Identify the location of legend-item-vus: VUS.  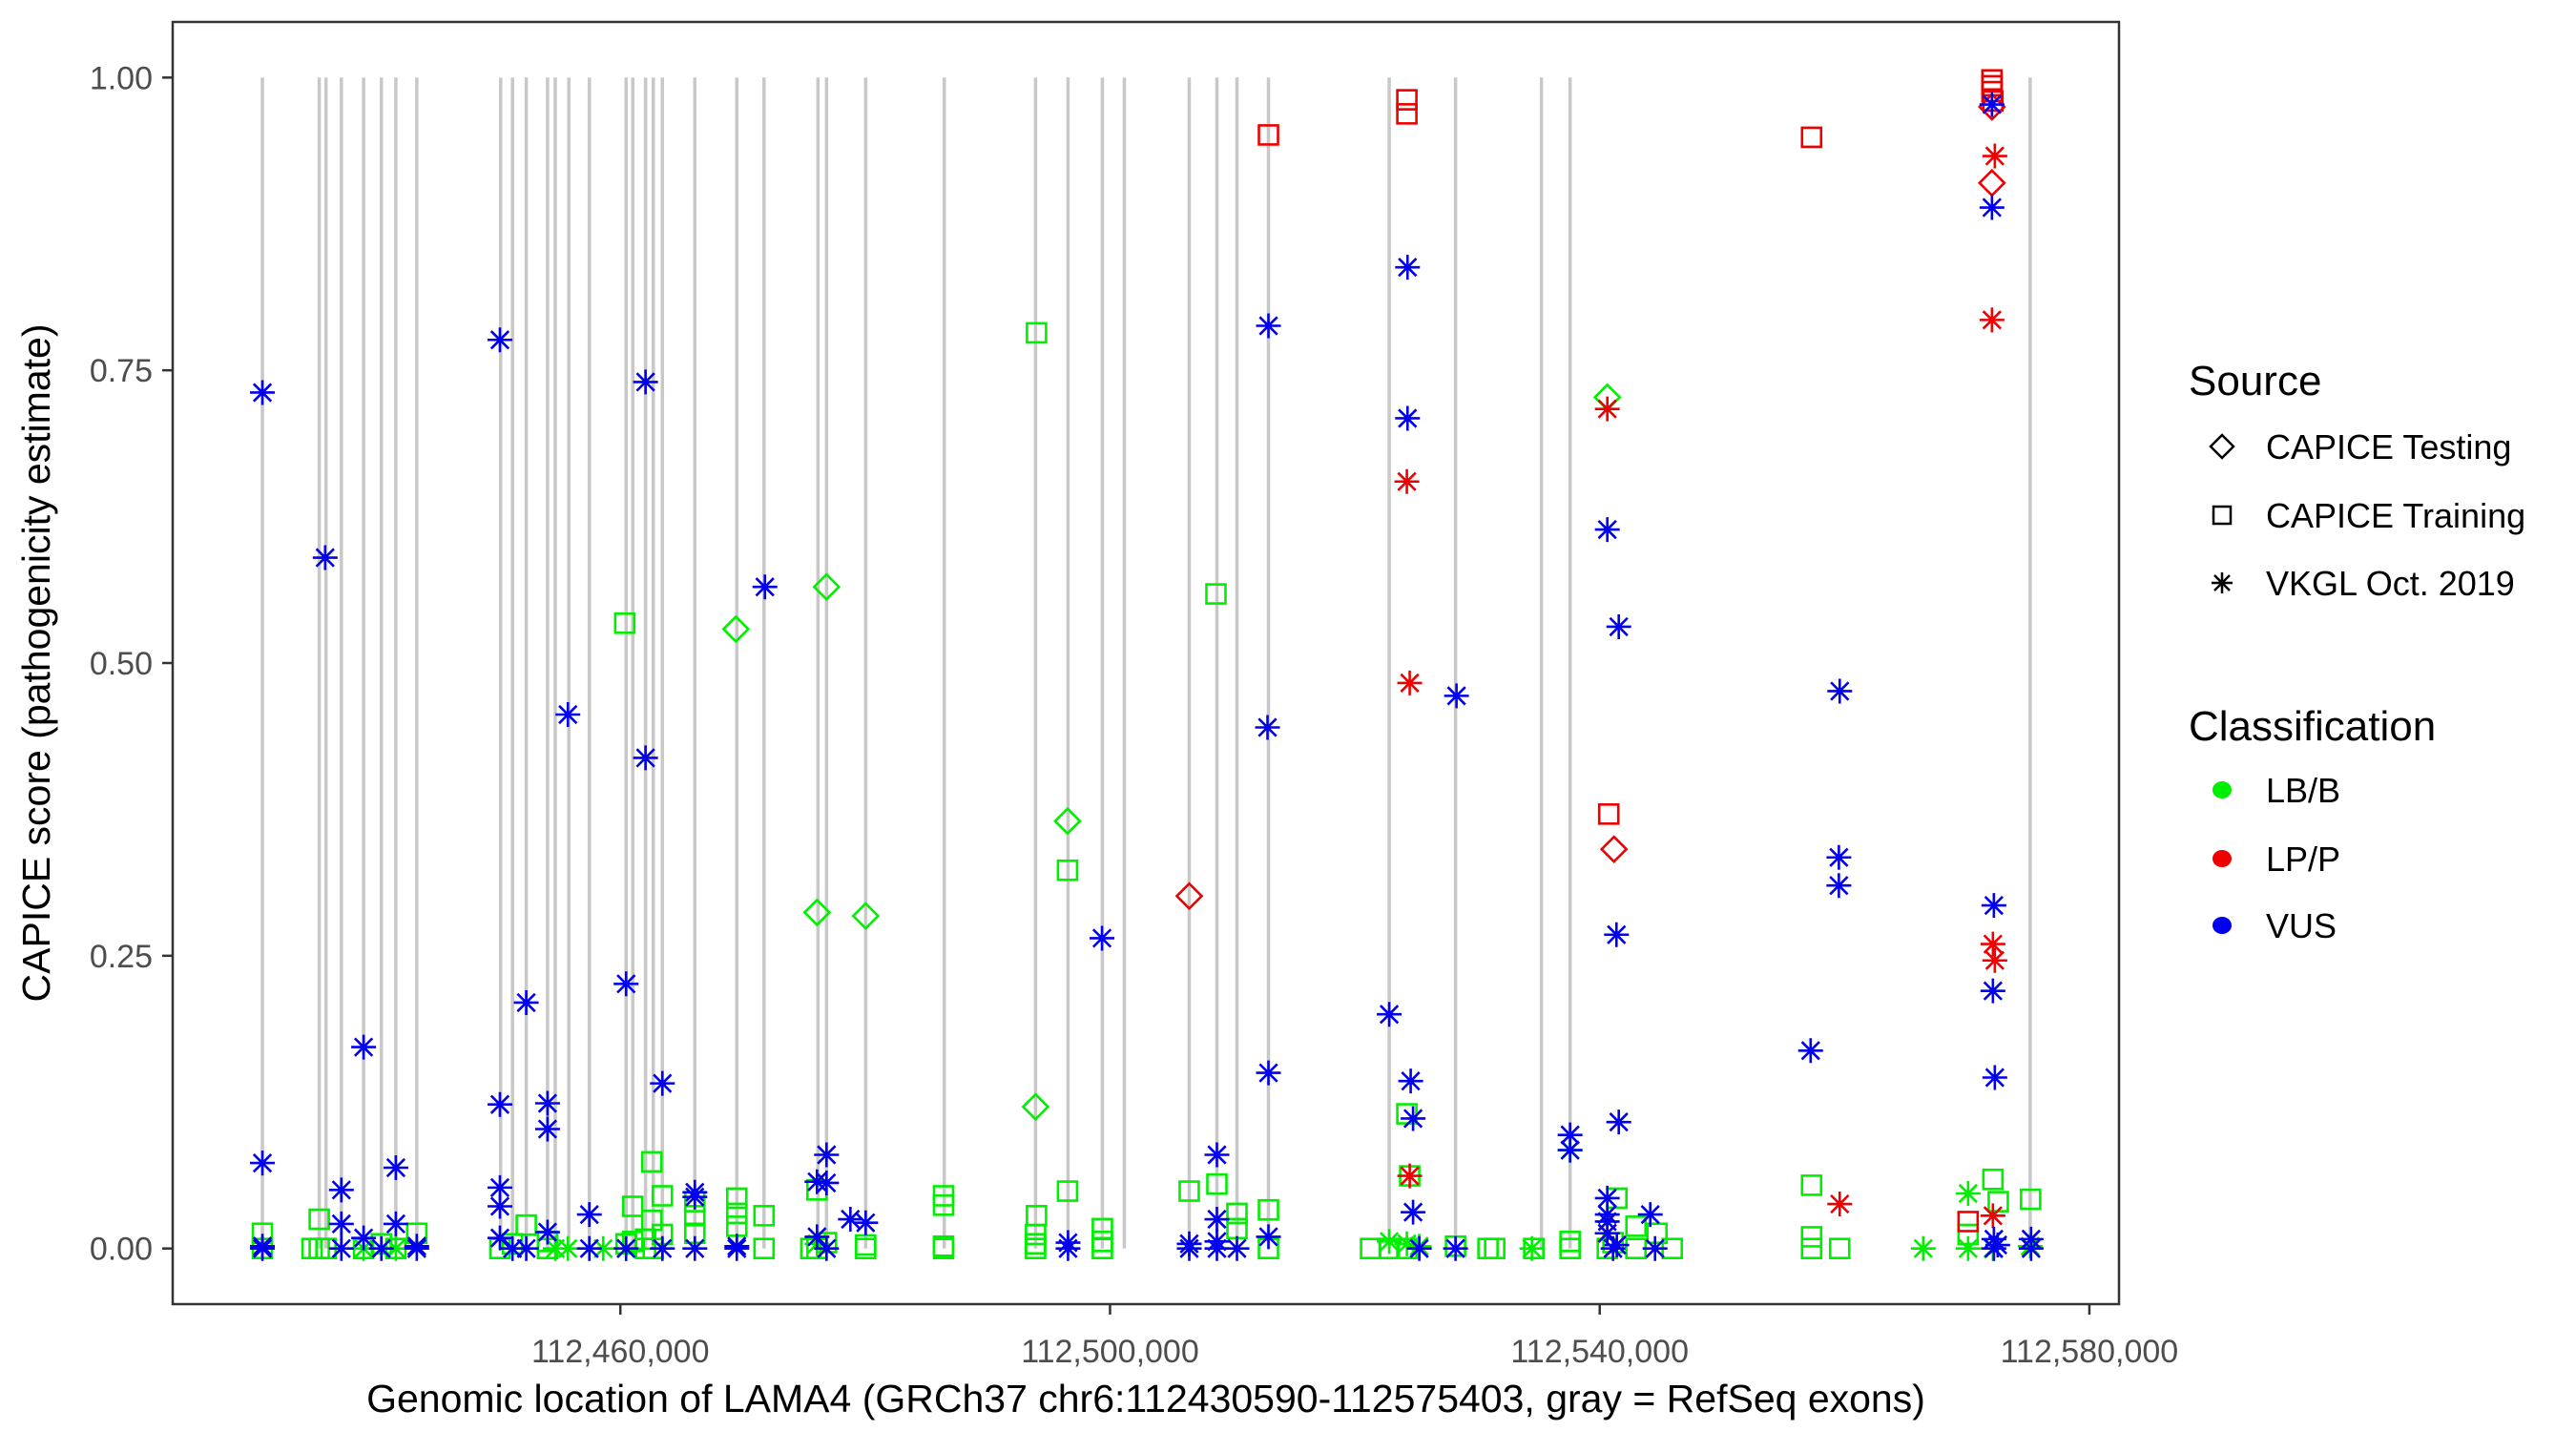
(2274, 925).